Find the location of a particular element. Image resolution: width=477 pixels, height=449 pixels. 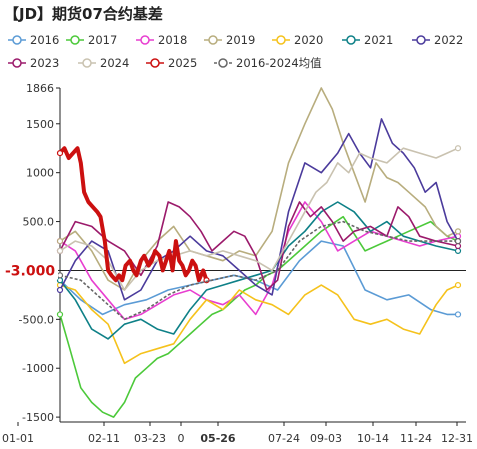

current-value-label: -3.000 is located at coordinates (30, 271).